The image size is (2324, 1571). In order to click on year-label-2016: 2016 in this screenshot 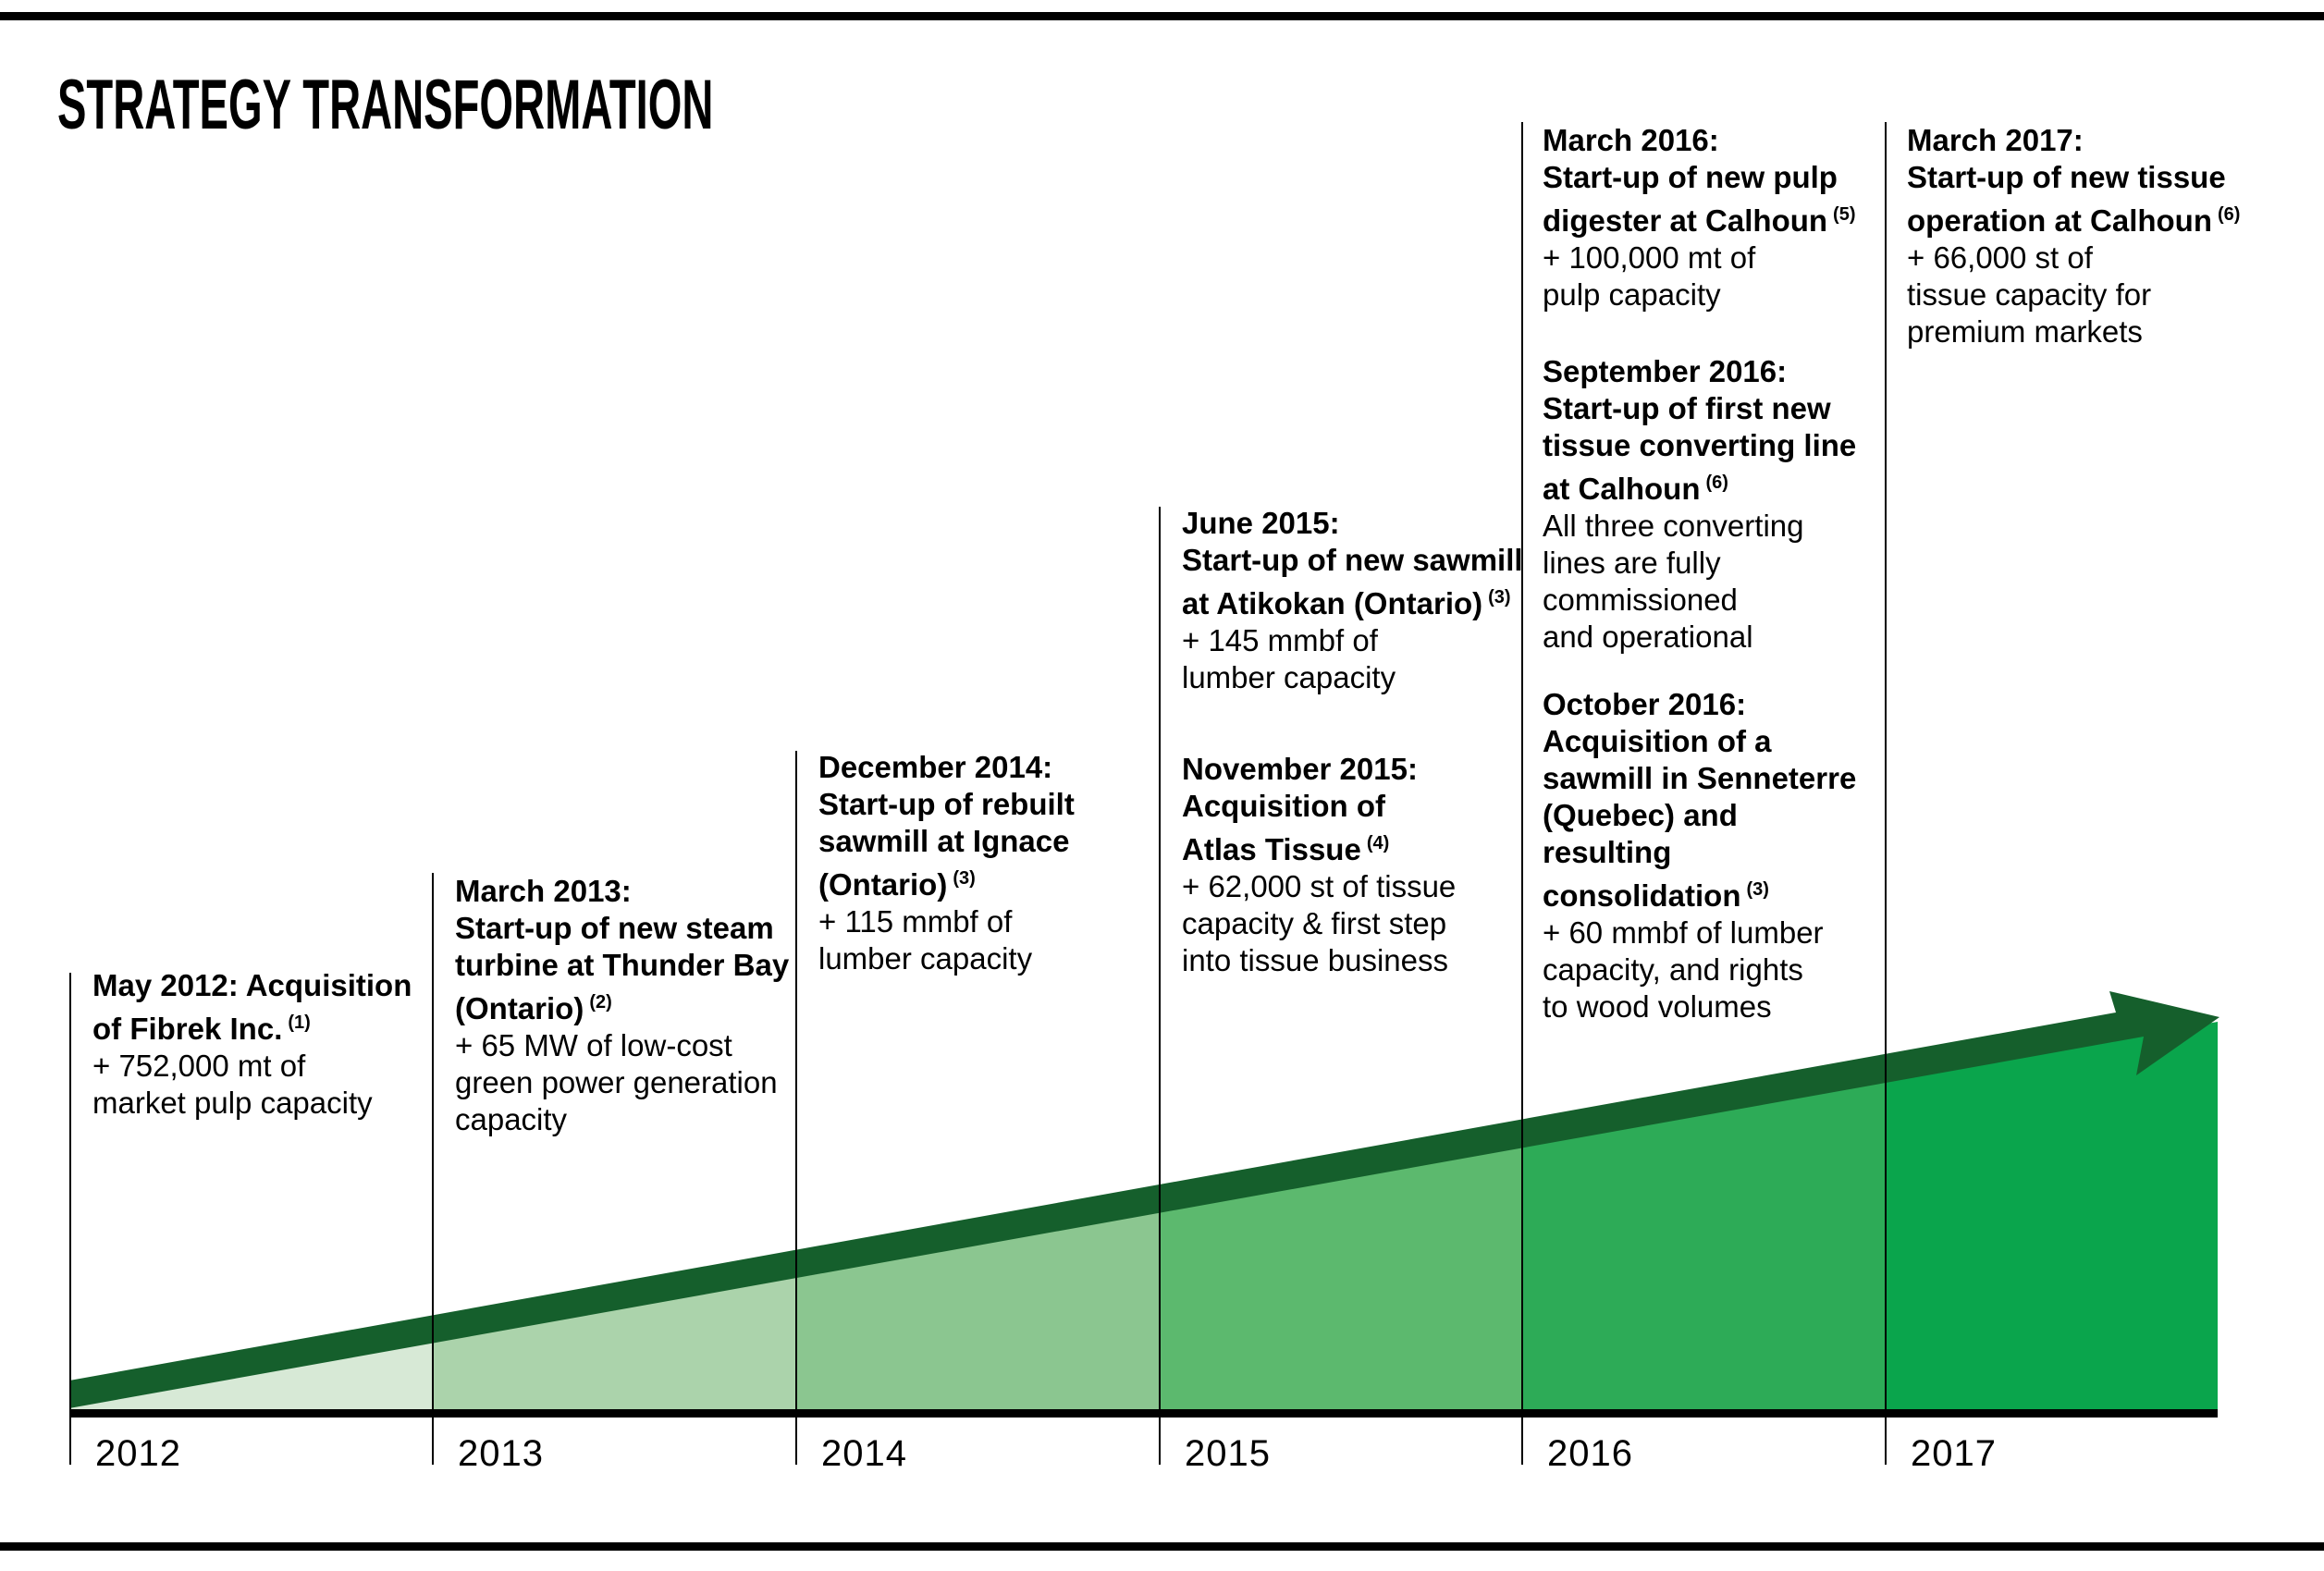, I will do `click(1590, 1453)`.